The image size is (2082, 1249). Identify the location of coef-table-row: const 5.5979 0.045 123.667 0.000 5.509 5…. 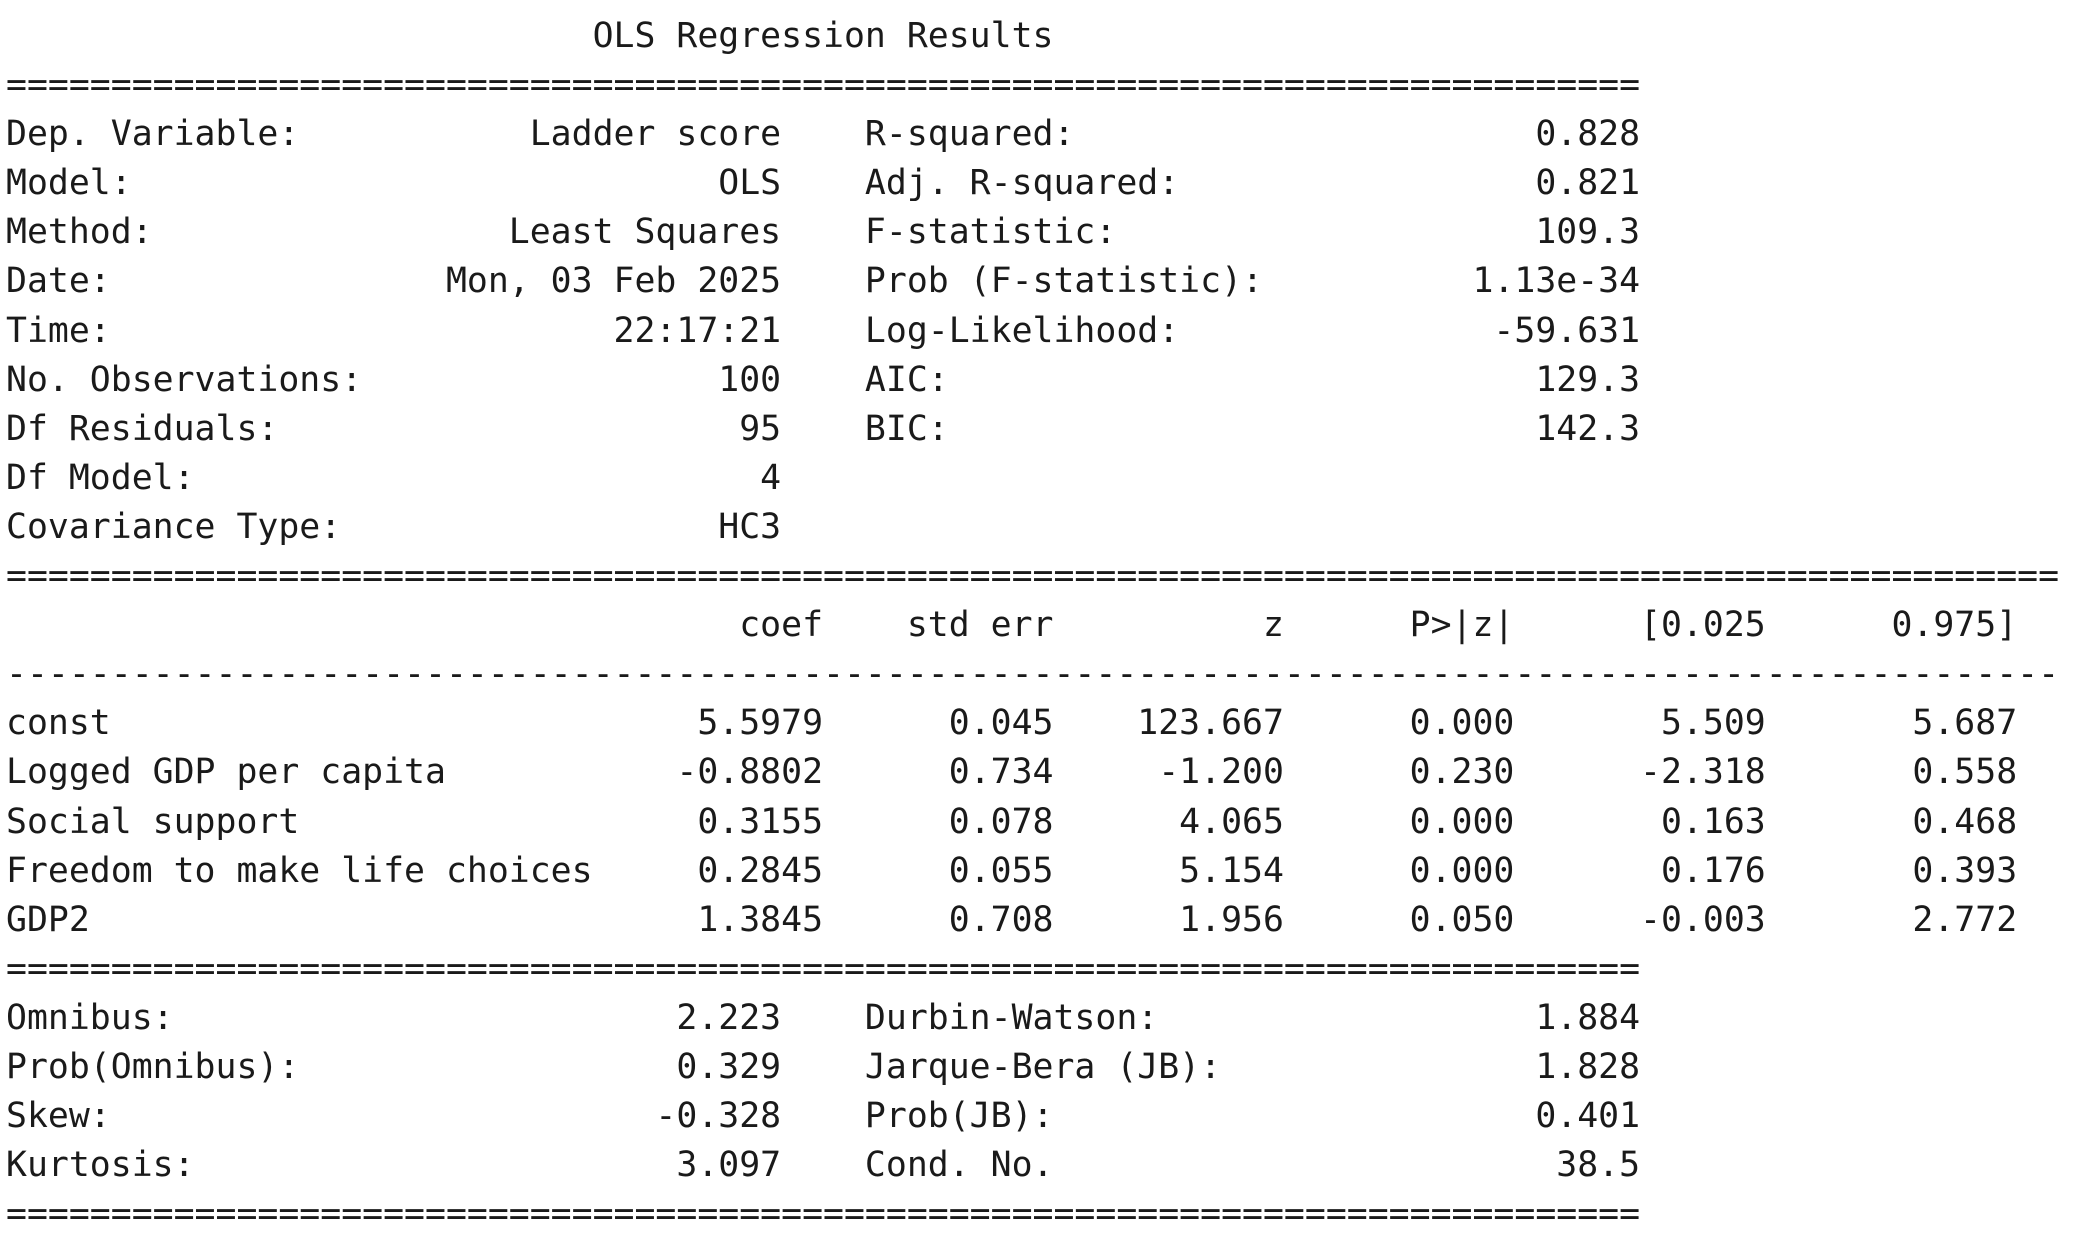
(1012, 723).